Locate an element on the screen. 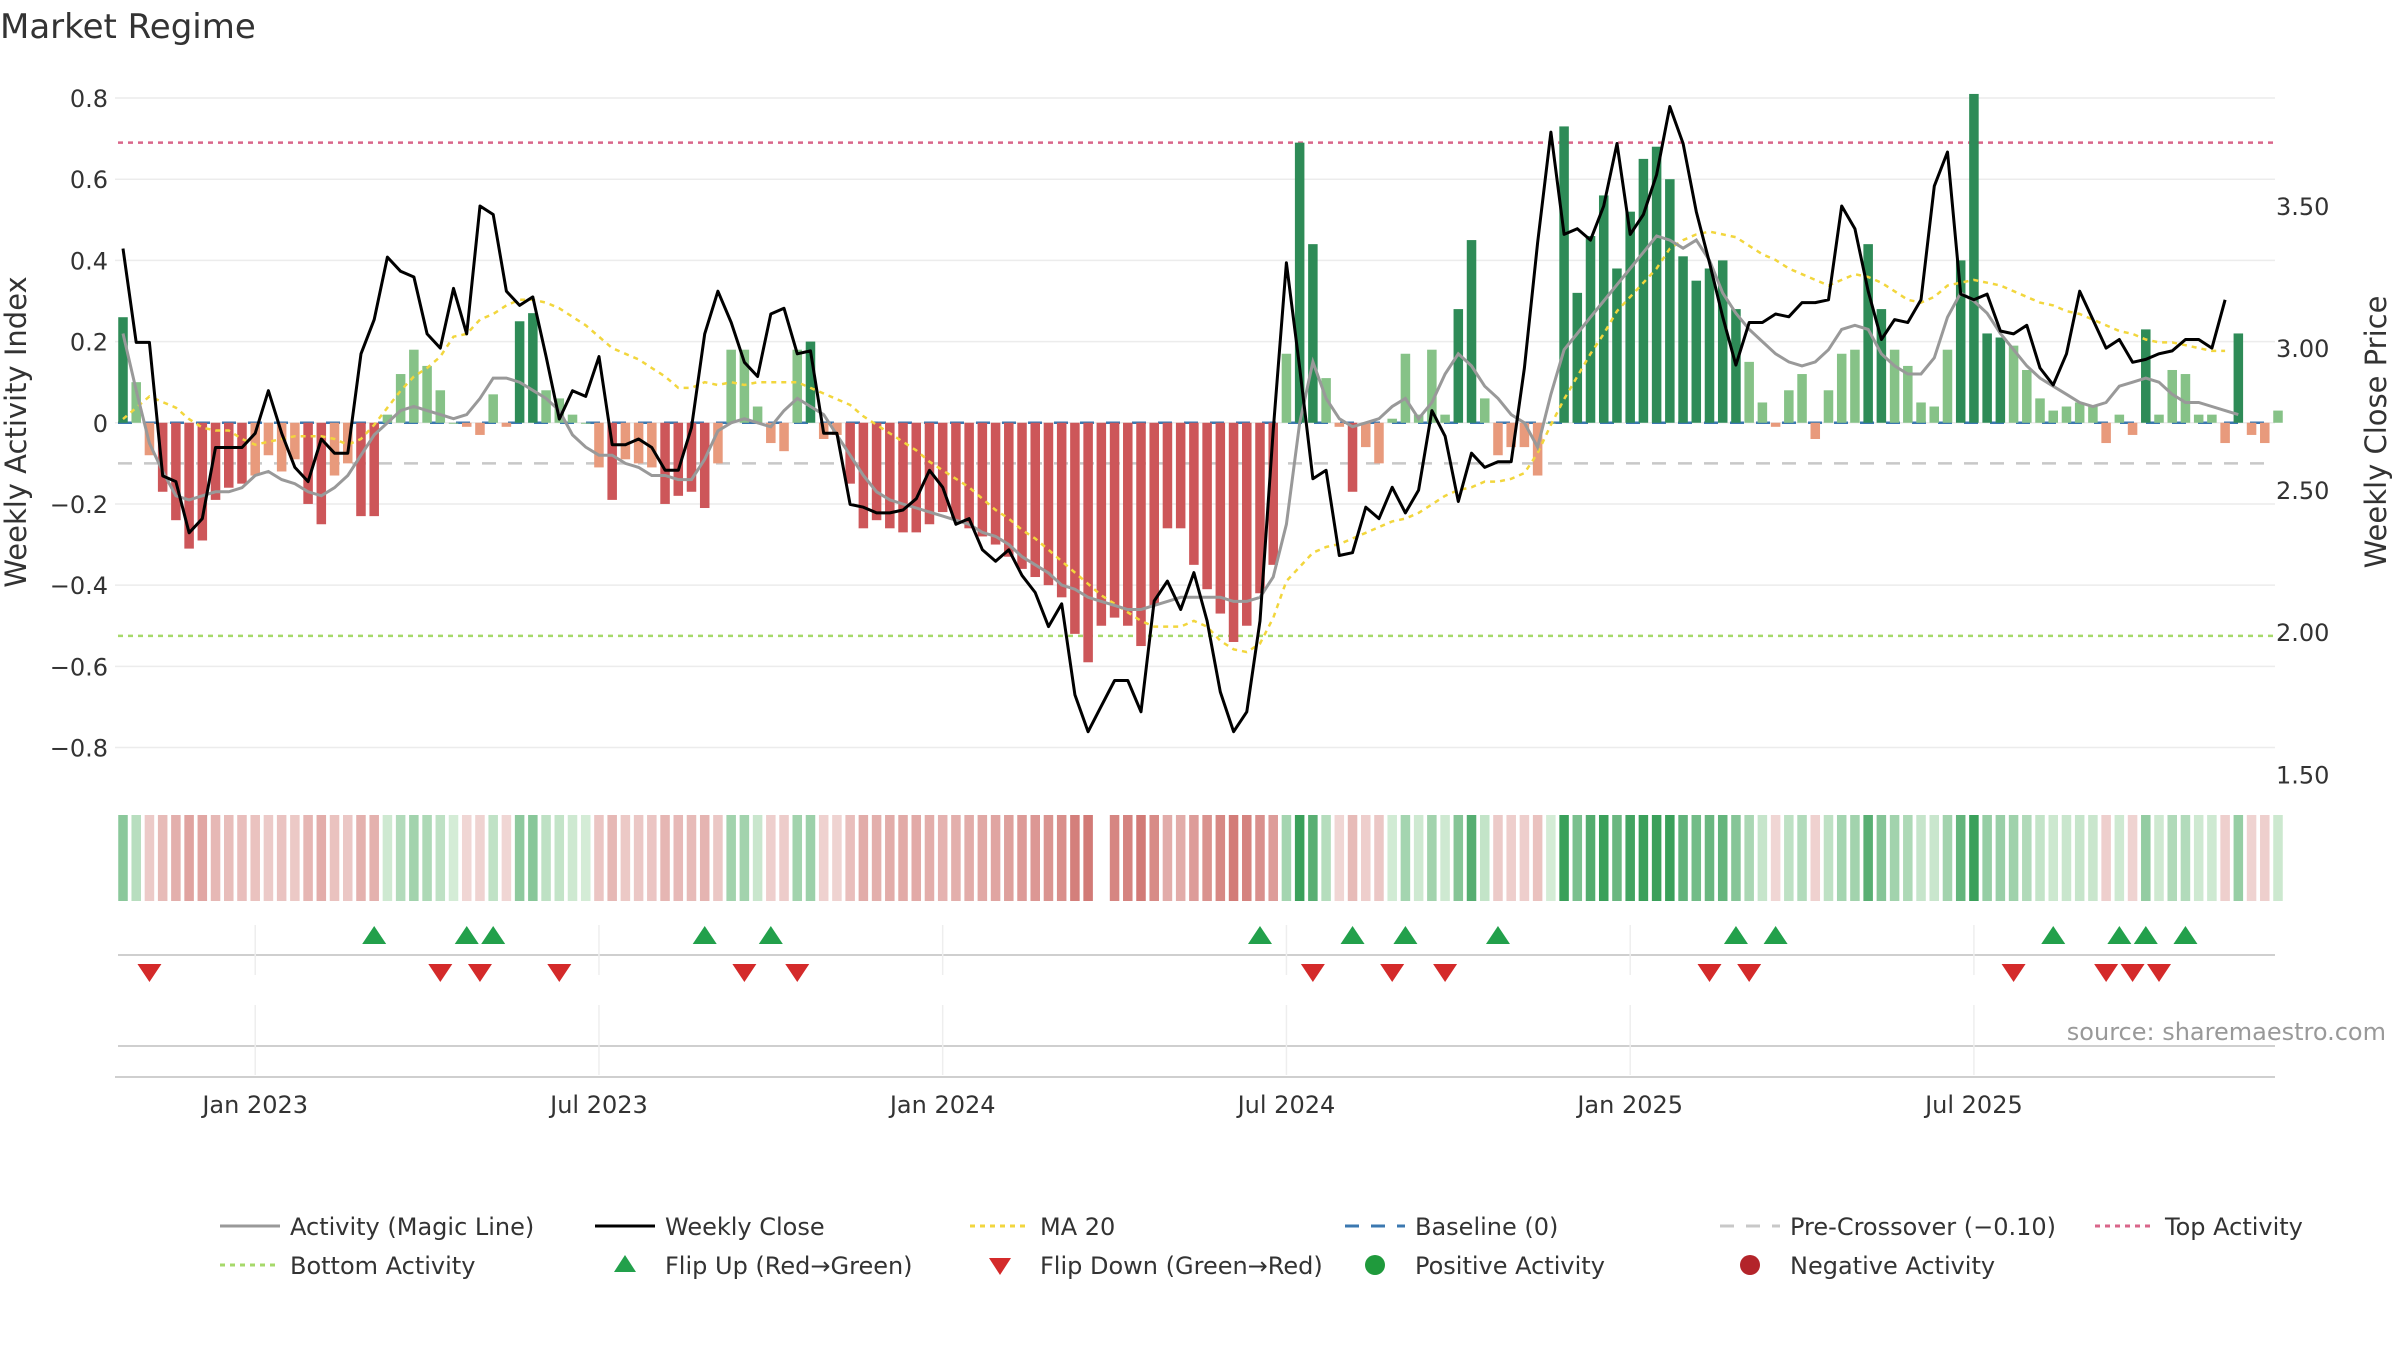 Image resolution: width=2400 pixels, height=1350 pixels. left-tick-label: 0 is located at coordinates (100, 424).